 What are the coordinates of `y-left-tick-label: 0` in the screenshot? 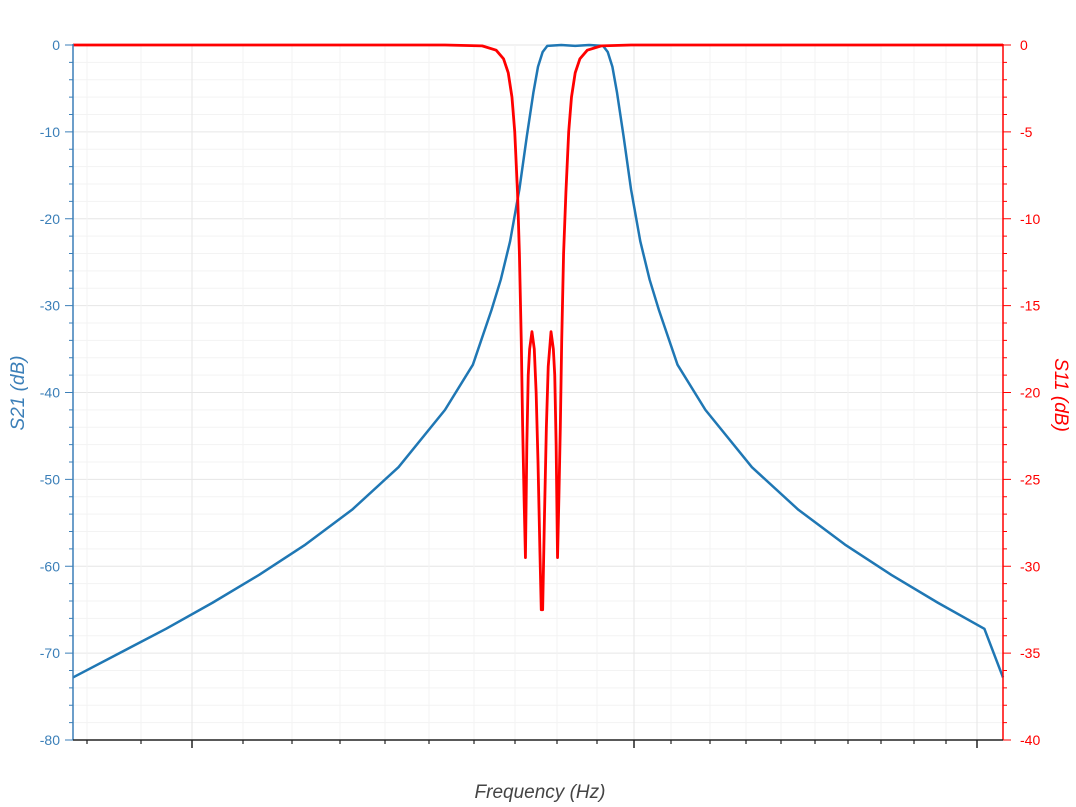 It's located at (56, 45).